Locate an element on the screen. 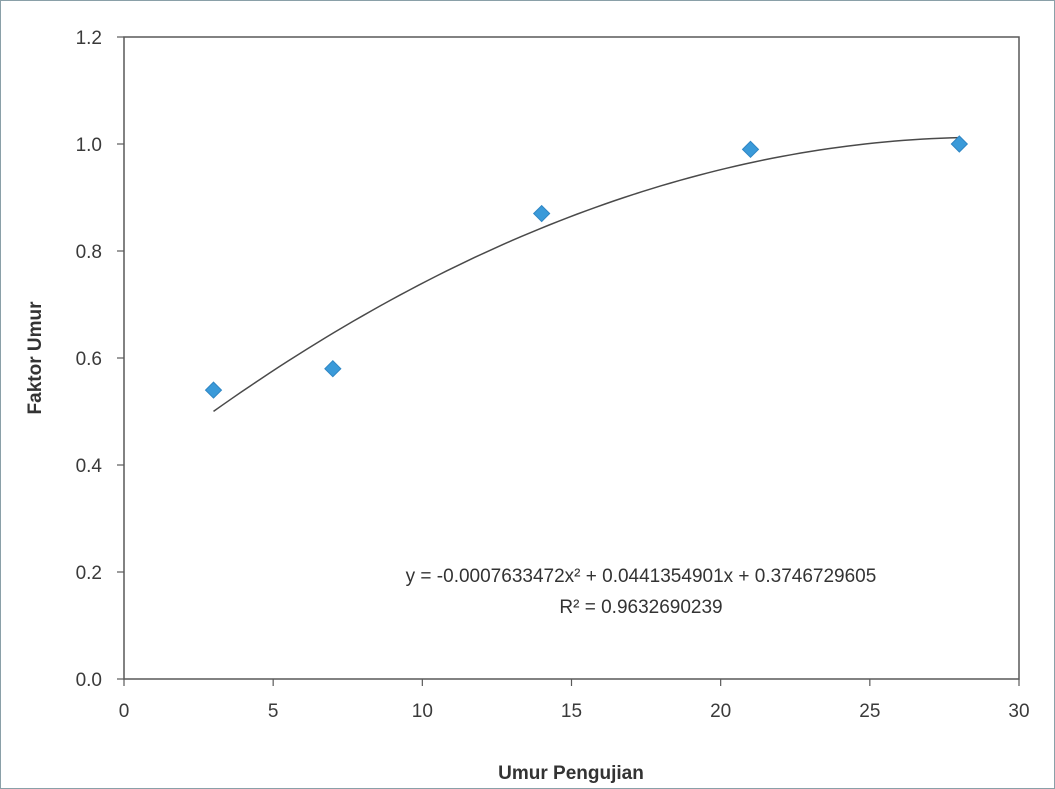 This screenshot has width=1055, height=789. x-tick-label: 5 is located at coordinates (273, 711).